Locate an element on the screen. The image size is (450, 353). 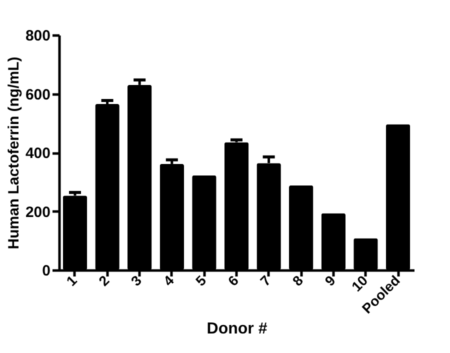
y-tick-label: 800 is located at coordinates (37, 36).